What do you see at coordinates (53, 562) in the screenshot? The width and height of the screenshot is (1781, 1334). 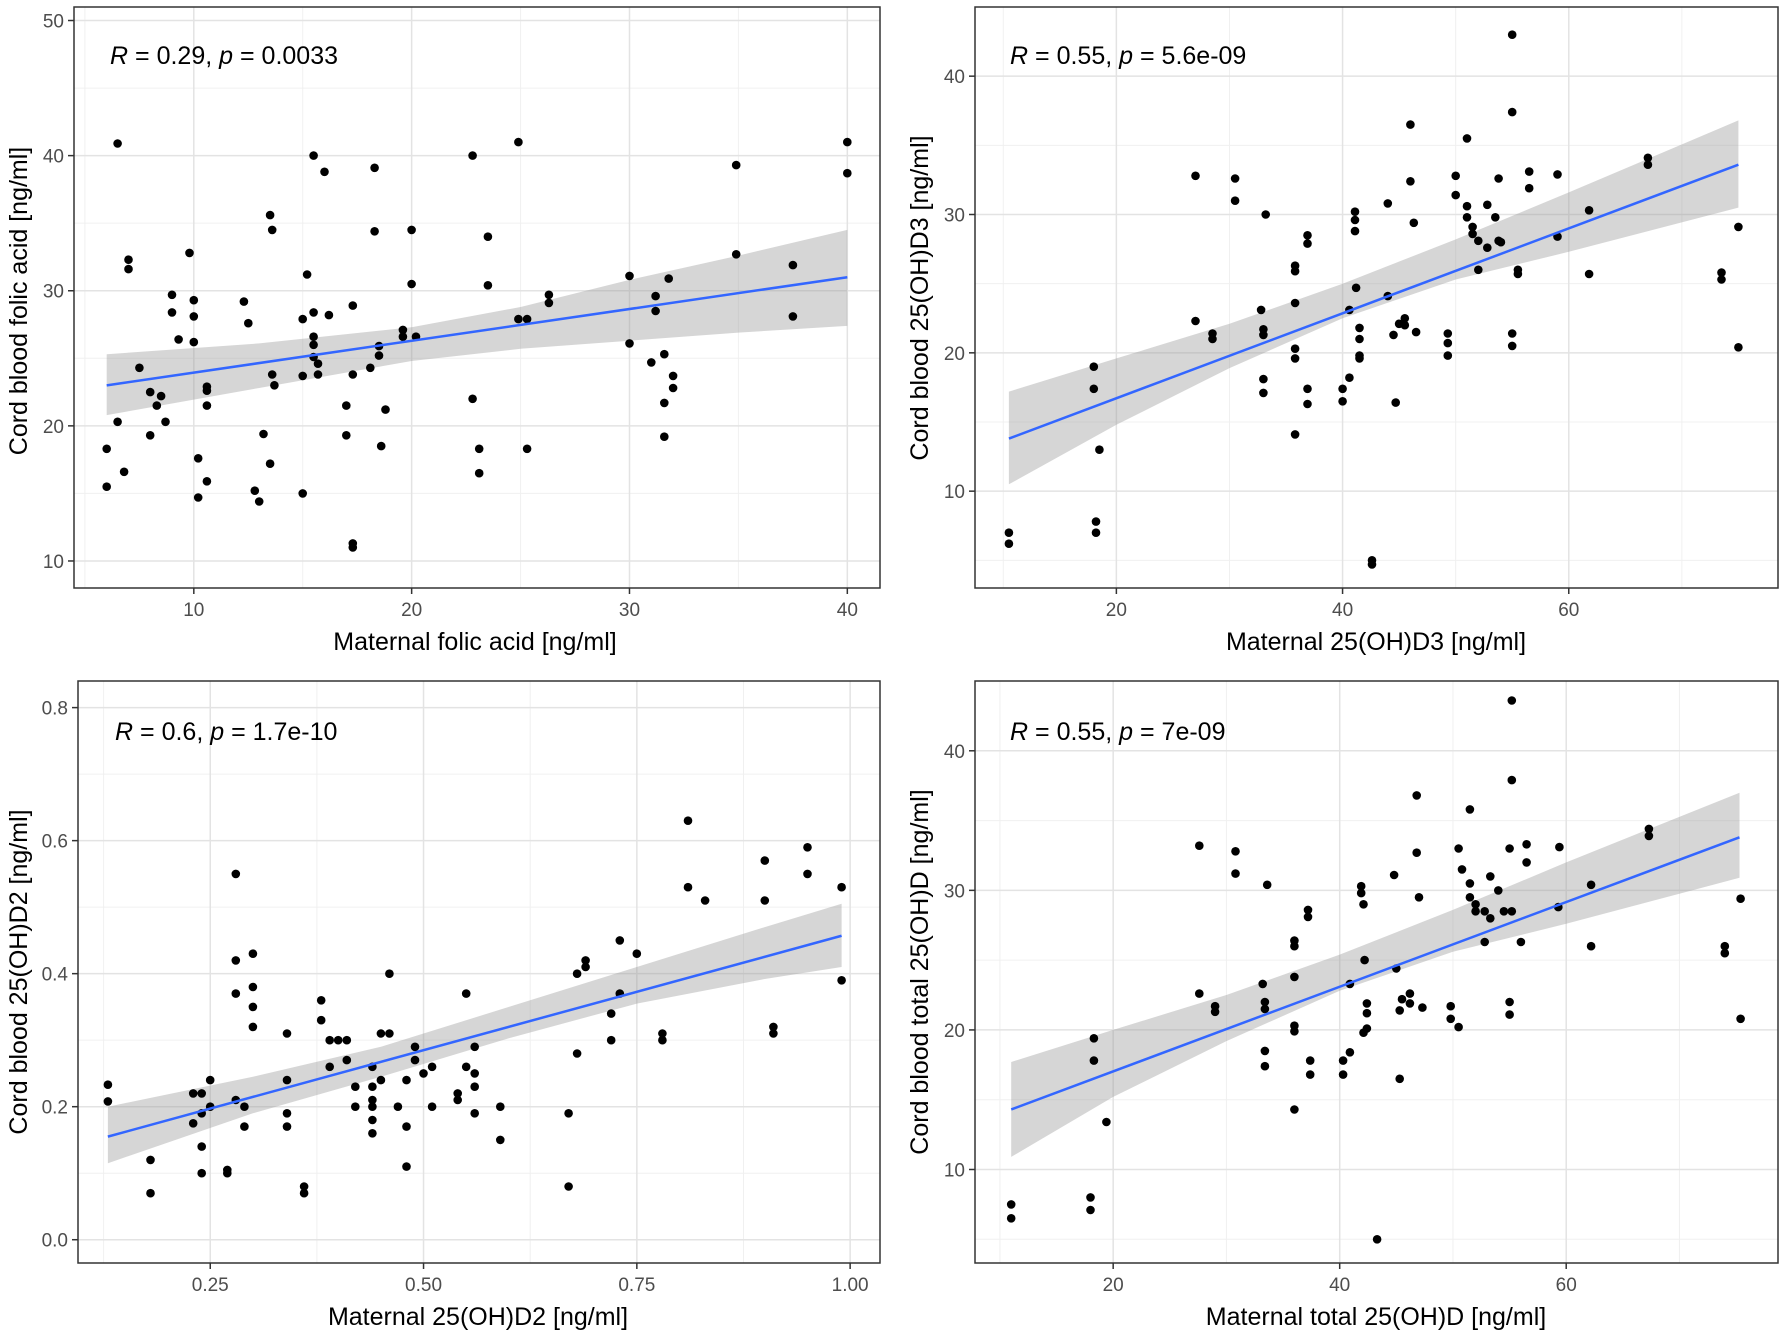 I see `y-tick-label: 10` at bounding box center [53, 562].